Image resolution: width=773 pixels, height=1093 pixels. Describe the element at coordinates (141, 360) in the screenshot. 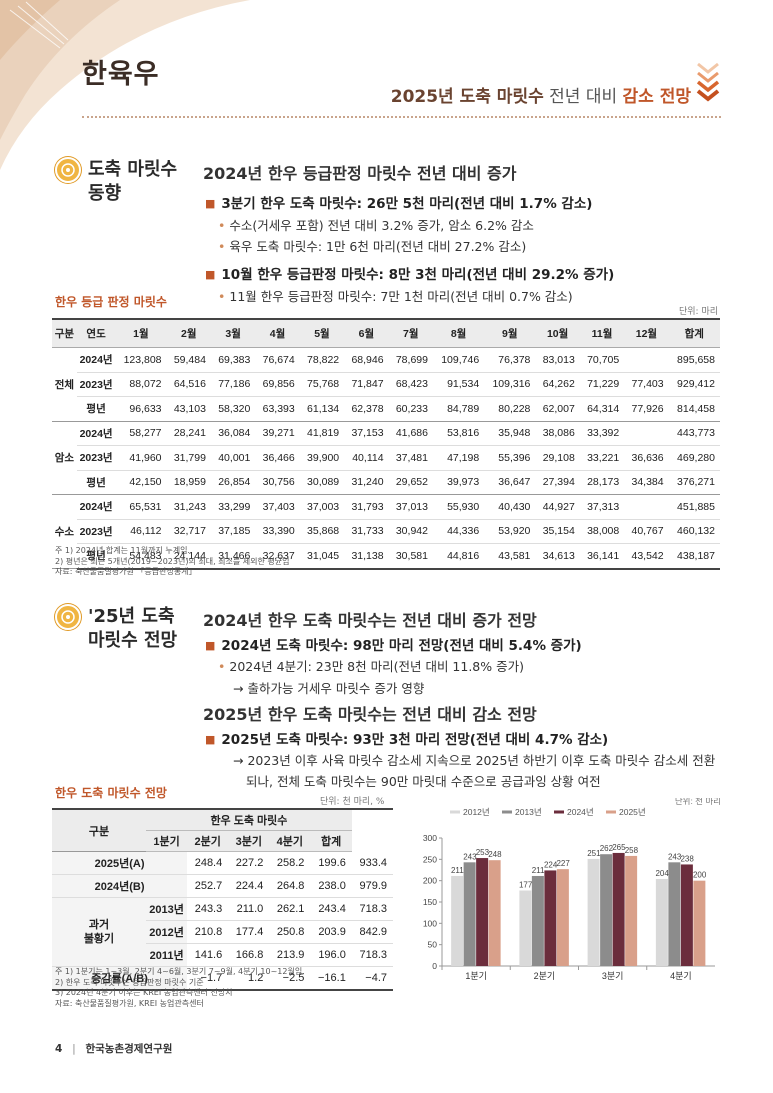

I see `table-cell: 123,808` at that location.